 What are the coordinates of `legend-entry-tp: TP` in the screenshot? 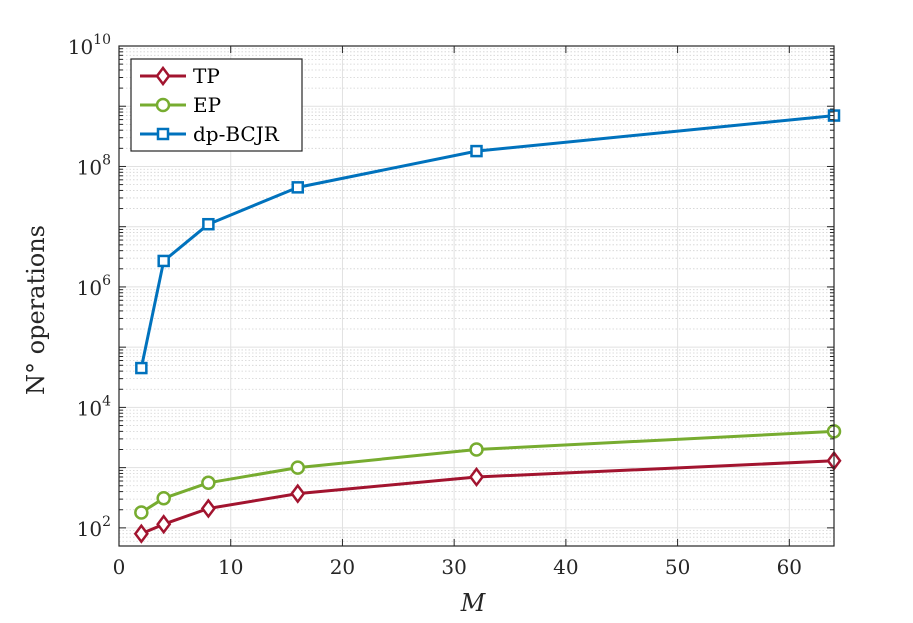 It's located at (180, 76).